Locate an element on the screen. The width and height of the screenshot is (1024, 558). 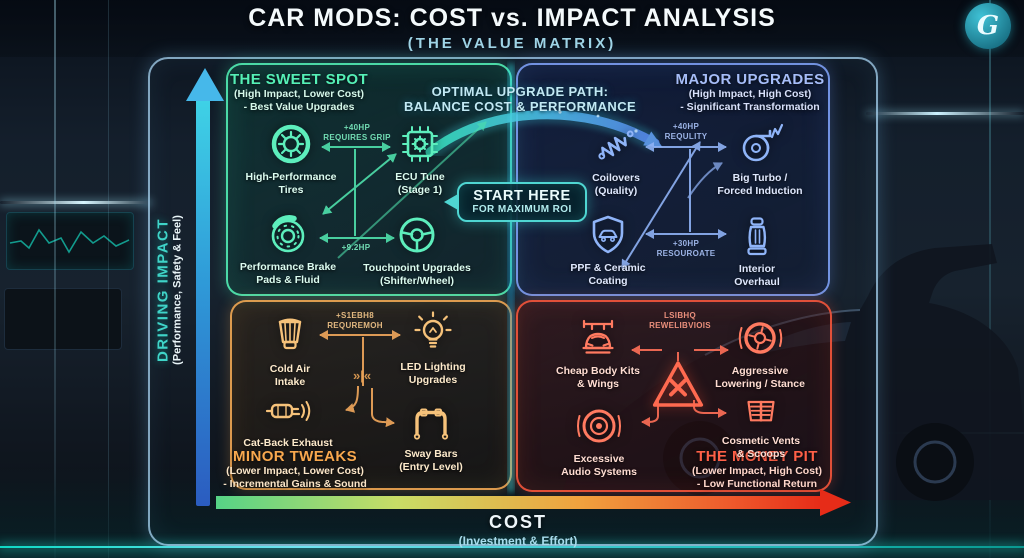
garage-monitor is located at coordinates (70, 241).